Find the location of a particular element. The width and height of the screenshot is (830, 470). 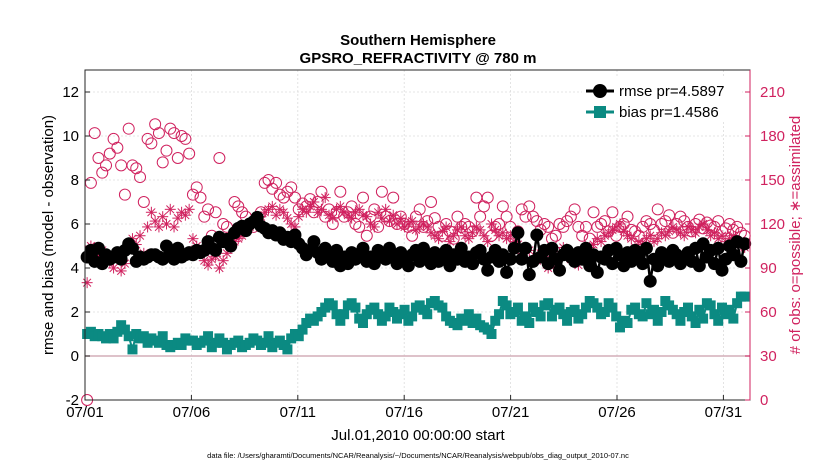

chart-title: Southern Hemisphere is located at coordinates (418, 40).